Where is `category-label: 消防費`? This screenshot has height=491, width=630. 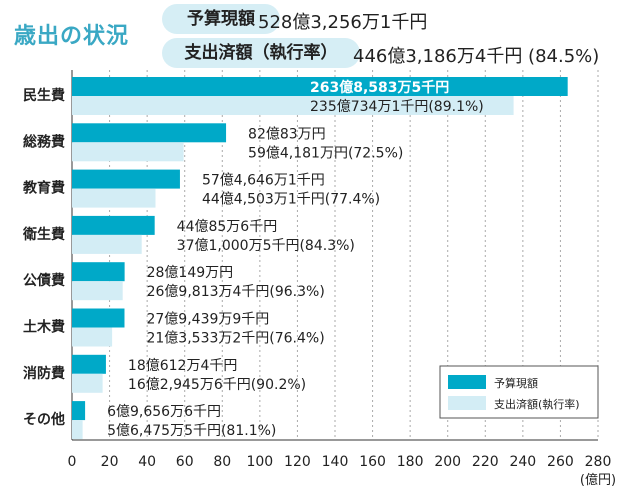 category-label: 消防費 is located at coordinates (44, 373).